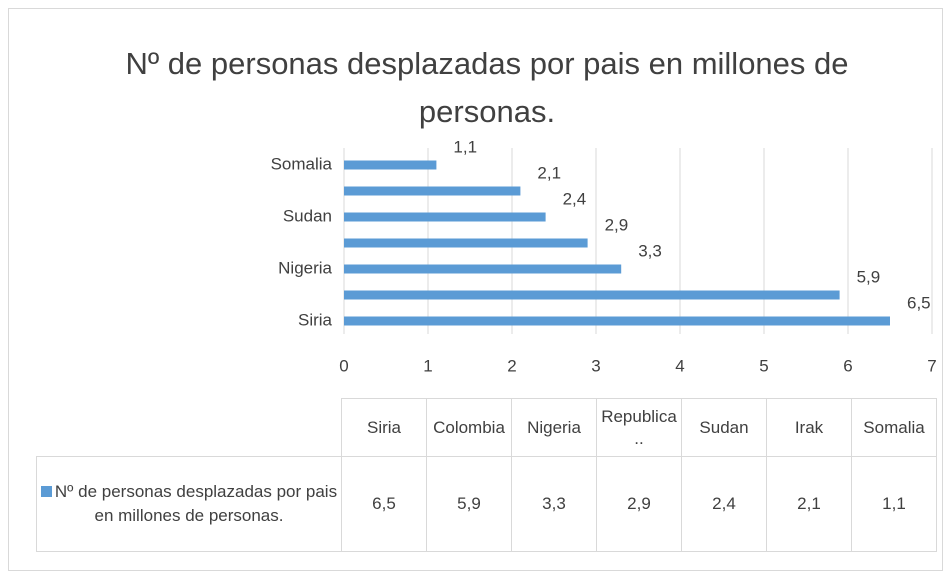 This screenshot has height=579, width=952. What do you see at coordinates (189, 428) in the screenshot?
I see `table-corner` at bounding box center [189, 428].